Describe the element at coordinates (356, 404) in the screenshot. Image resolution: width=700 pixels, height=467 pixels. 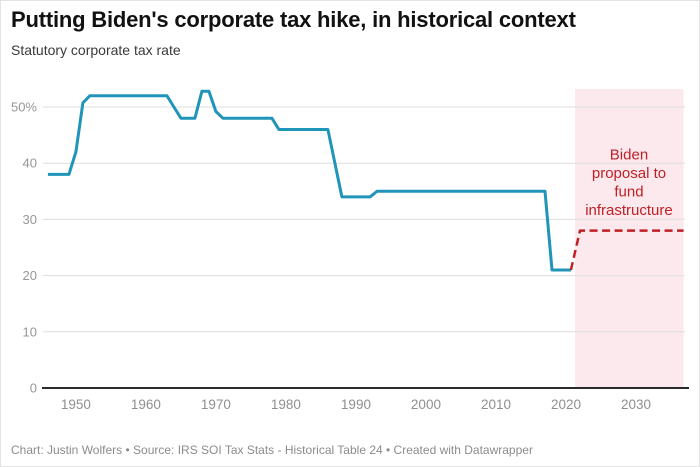
I see `x-axis-tick-label: 1990` at that location.